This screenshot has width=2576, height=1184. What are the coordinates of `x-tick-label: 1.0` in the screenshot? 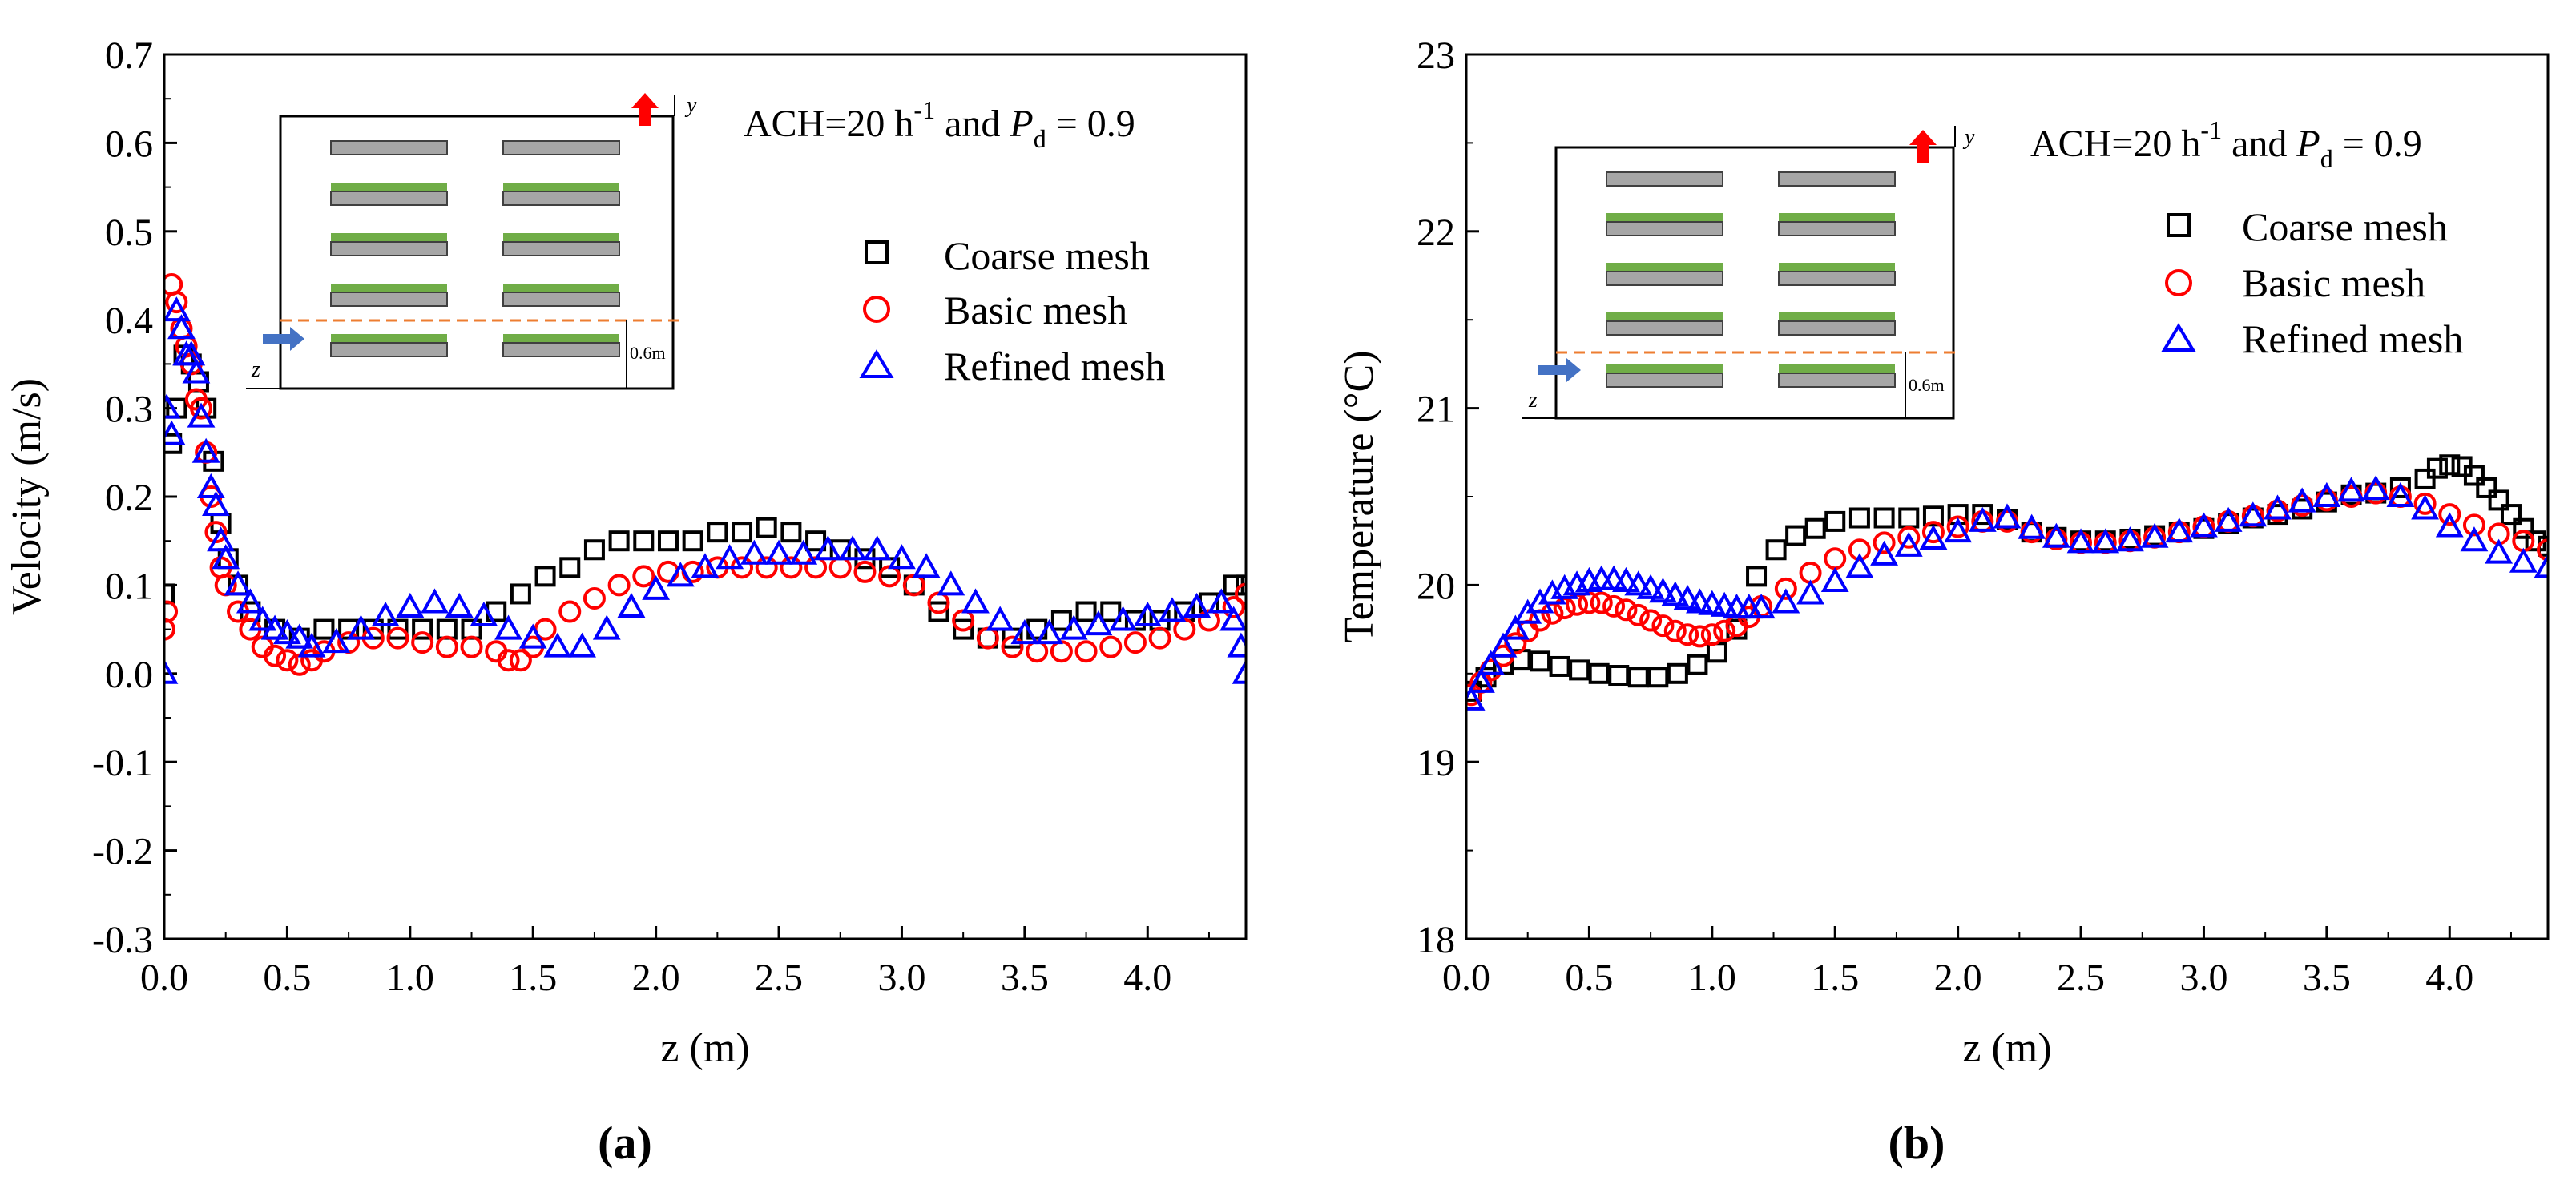 It's located at (410, 977).